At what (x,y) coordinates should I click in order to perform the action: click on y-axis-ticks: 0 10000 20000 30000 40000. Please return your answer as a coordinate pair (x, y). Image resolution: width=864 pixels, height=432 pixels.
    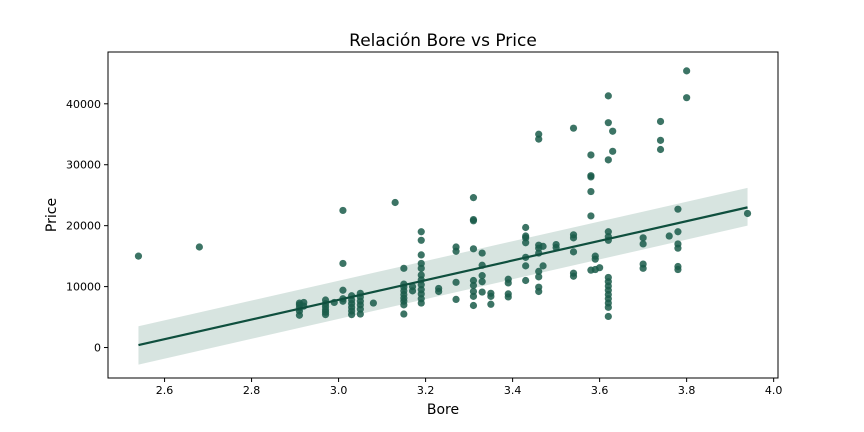
    Looking at the image, I should click on (87, 226).